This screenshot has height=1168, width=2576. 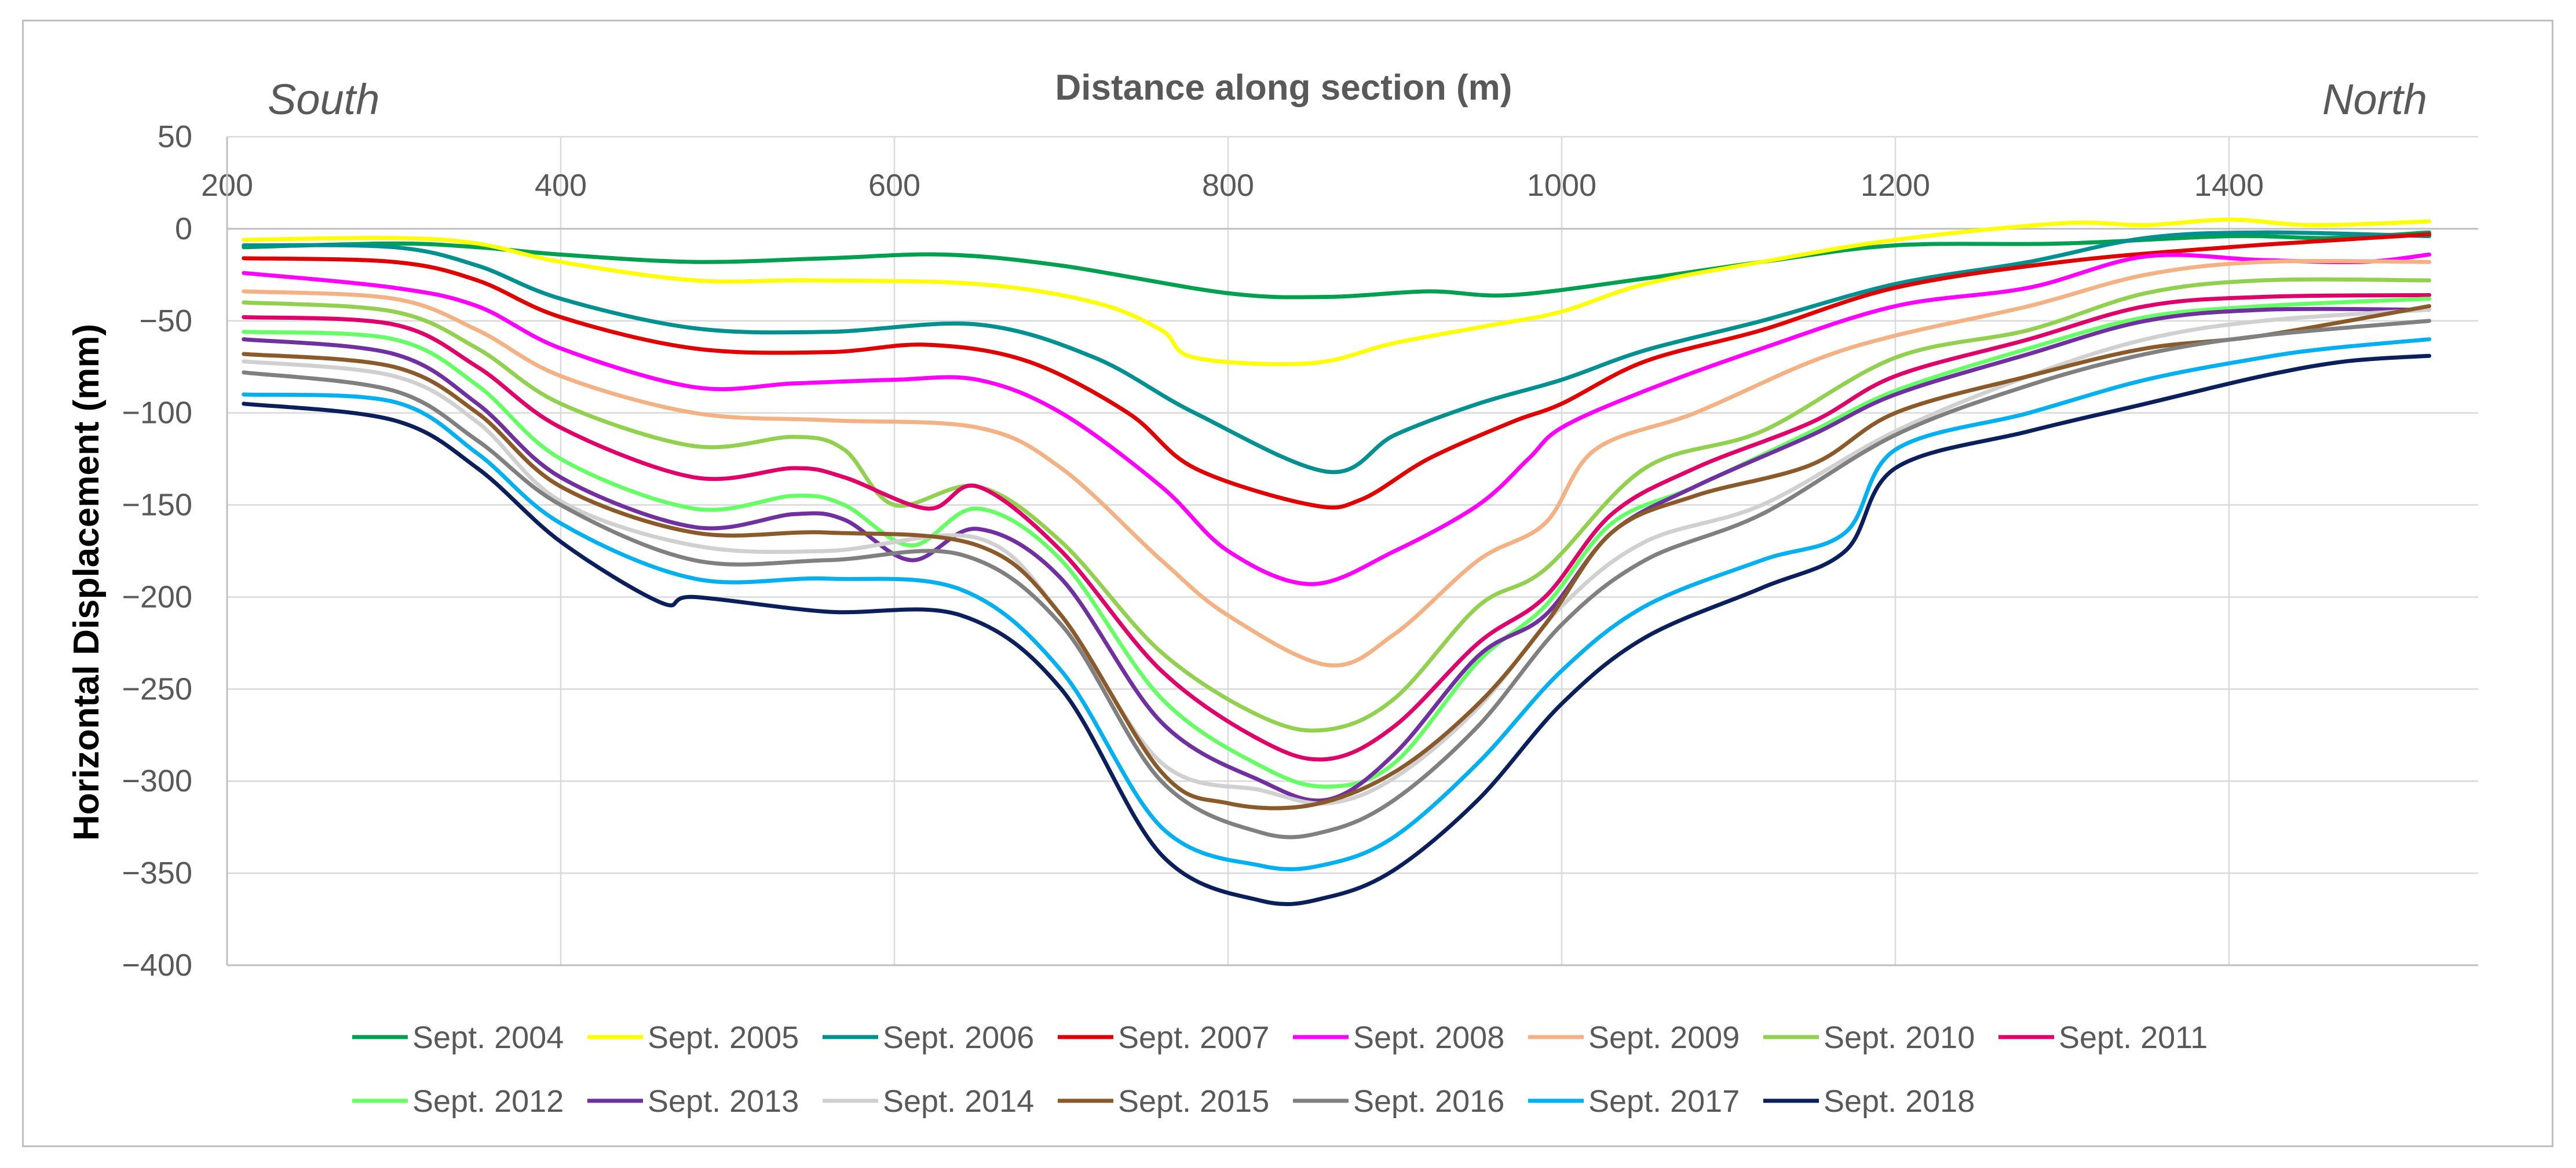 I want to click on y-tick-label: −300, so click(x=157, y=781).